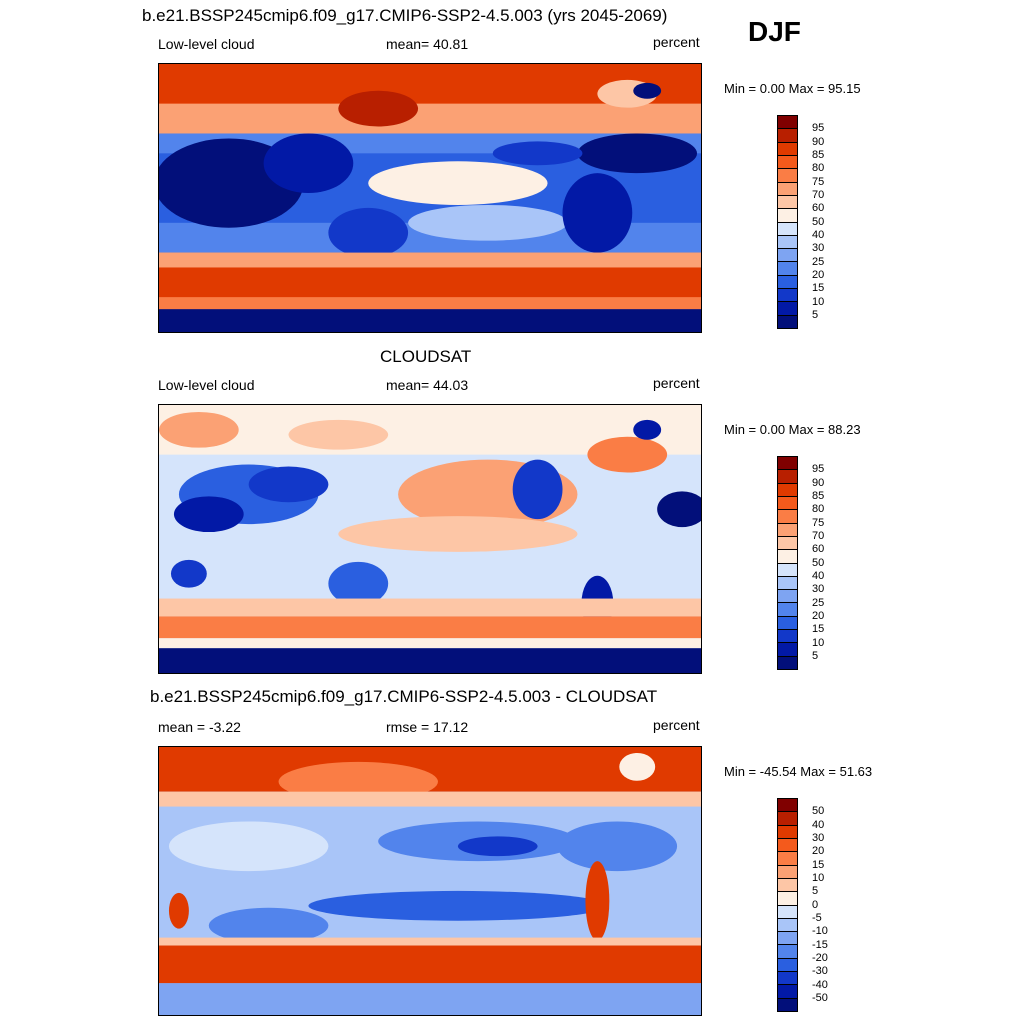 The image size is (1024, 1024). Describe the element at coordinates (206, 385) in the screenshot. I see `panel2-variable-label: Low-level cloud` at that location.